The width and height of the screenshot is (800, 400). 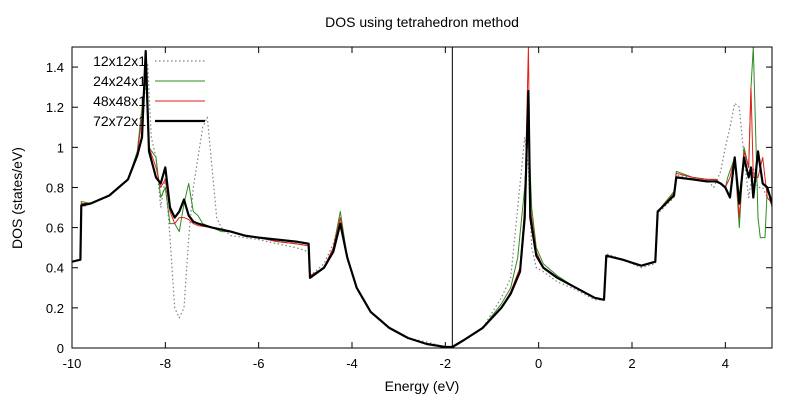 What do you see at coordinates (119, 101) in the screenshot?
I see `legend-label: 48x48x1` at bounding box center [119, 101].